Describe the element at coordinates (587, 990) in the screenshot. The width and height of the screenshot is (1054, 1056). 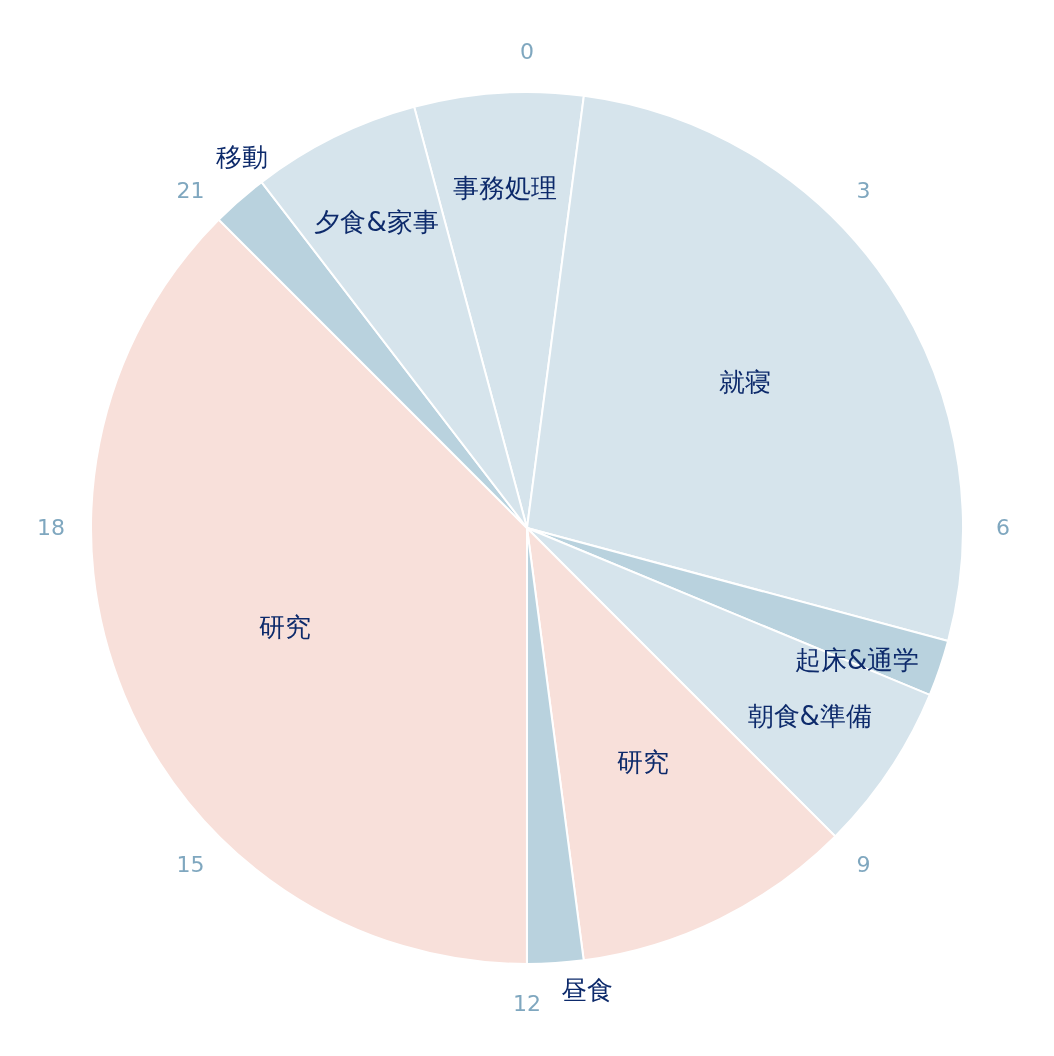
I see `slice-label: 昼食` at that location.